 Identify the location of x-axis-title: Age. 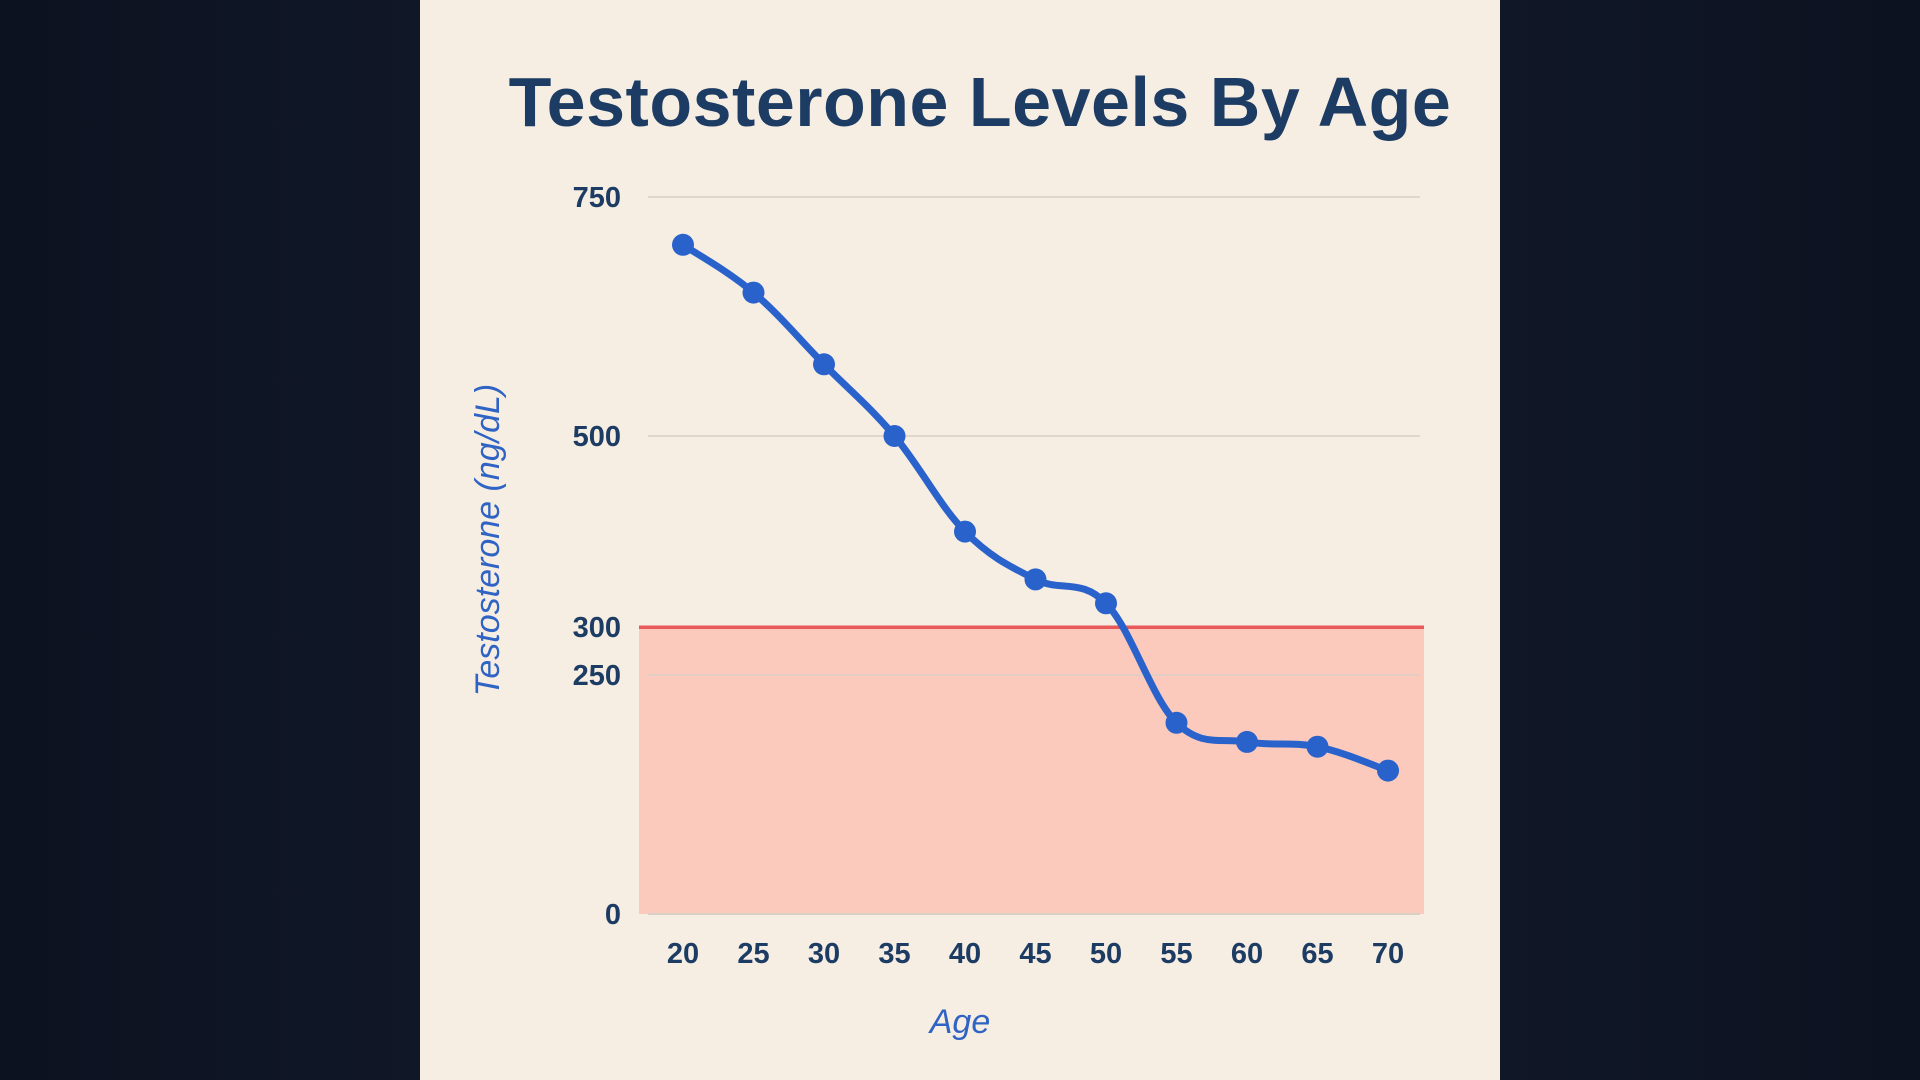
(959, 1022).